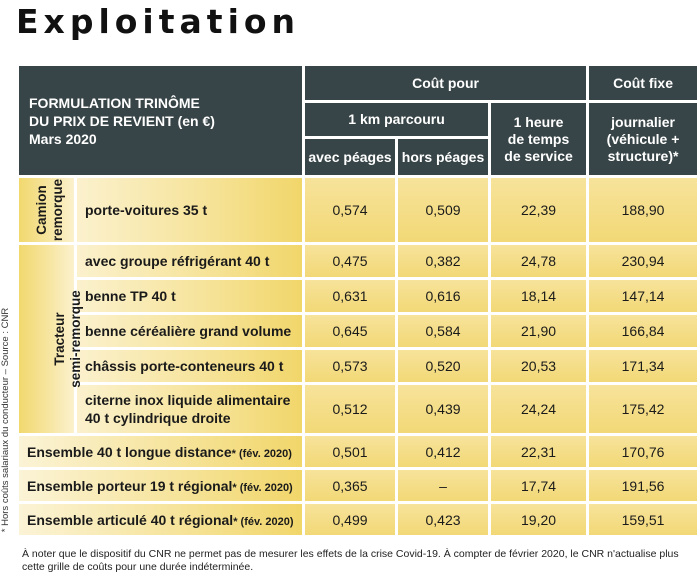 The height and width of the screenshot is (585, 700). What do you see at coordinates (129, 451) in the screenshot?
I see `row-label-text: Ensemble 40 t longue distance` at bounding box center [129, 451].